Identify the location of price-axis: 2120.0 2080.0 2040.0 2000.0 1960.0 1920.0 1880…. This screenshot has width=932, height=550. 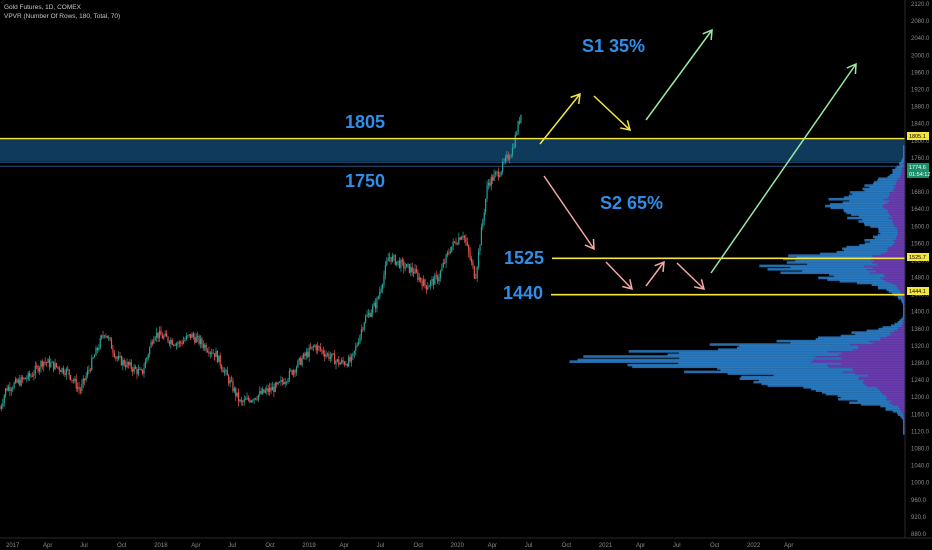
(920, 270).